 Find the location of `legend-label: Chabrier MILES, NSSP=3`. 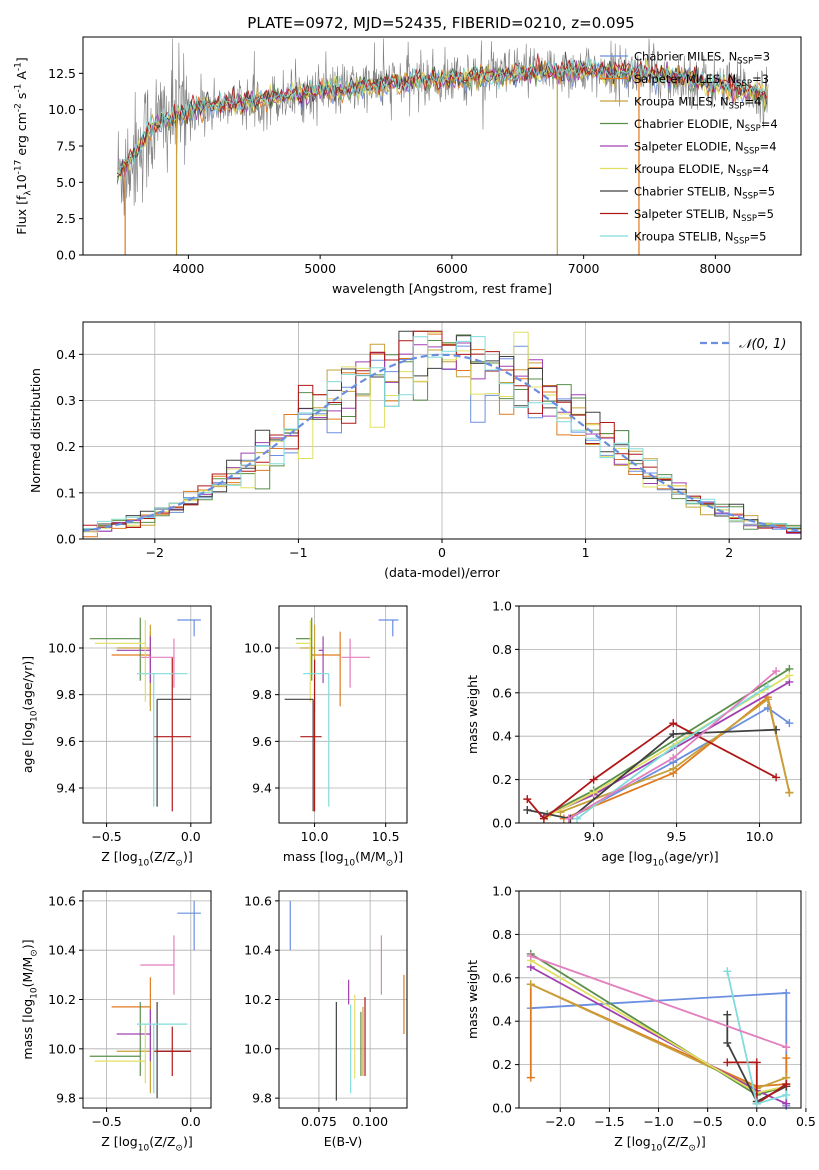

legend-label: Chabrier MILES, NSSP=3 is located at coordinates (702, 58).